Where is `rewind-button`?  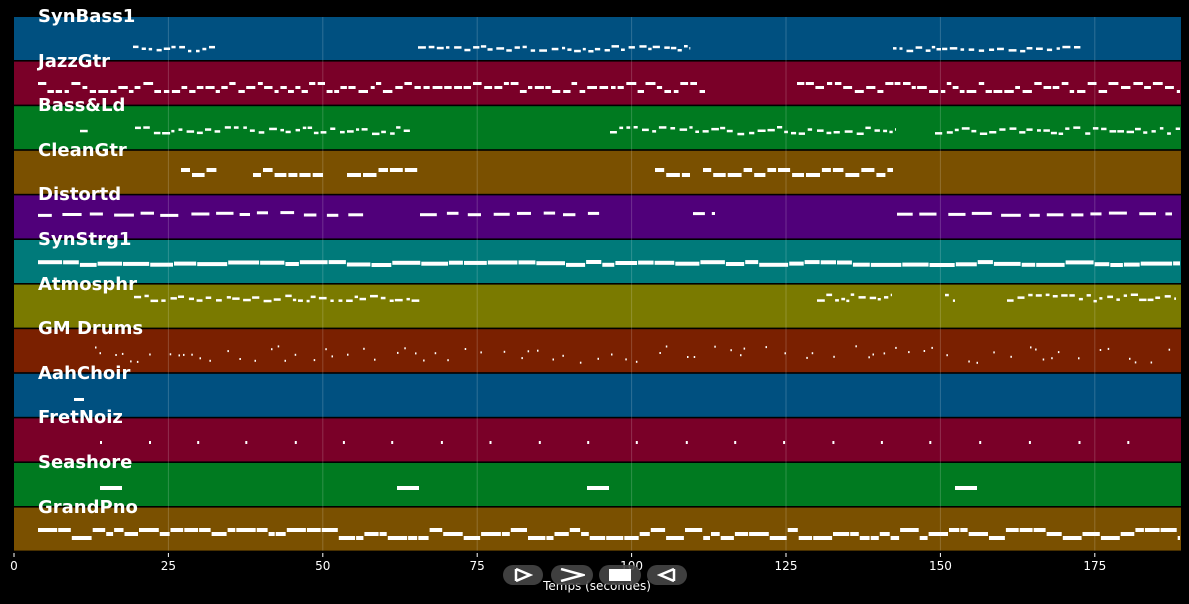
rewind-button is located at coordinates (667, 575).